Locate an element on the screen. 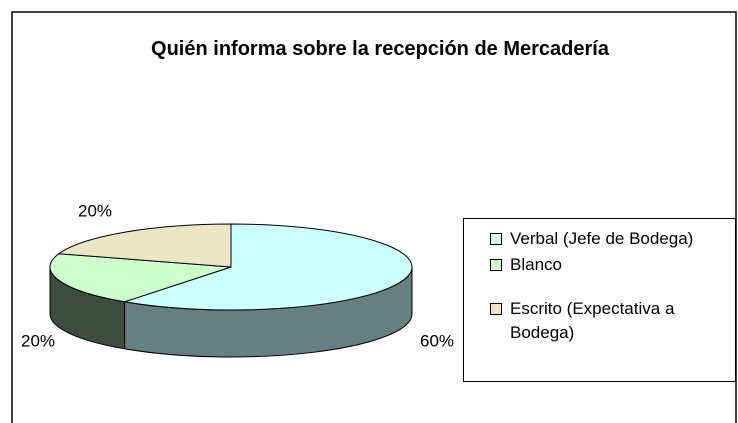 This screenshot has height=423, width=738. legend-entry: Verbal (Jefe de Bodega) is located at coordinates (612, 239).